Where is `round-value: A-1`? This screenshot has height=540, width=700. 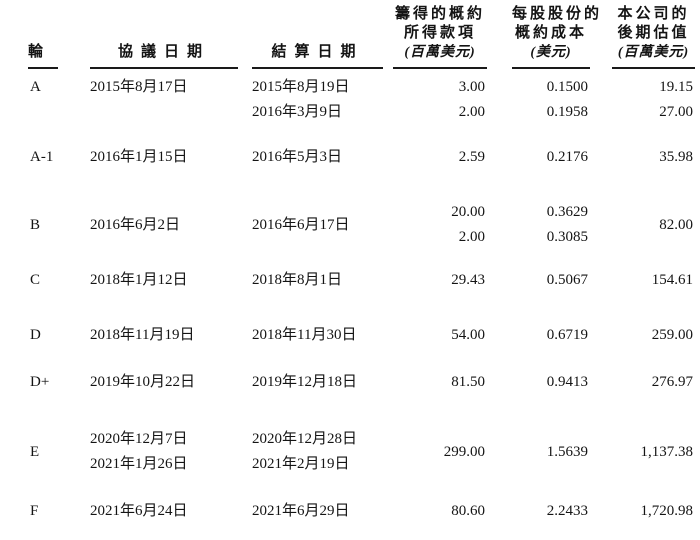
round-value: A-1 is located at coordinates (42, 157).